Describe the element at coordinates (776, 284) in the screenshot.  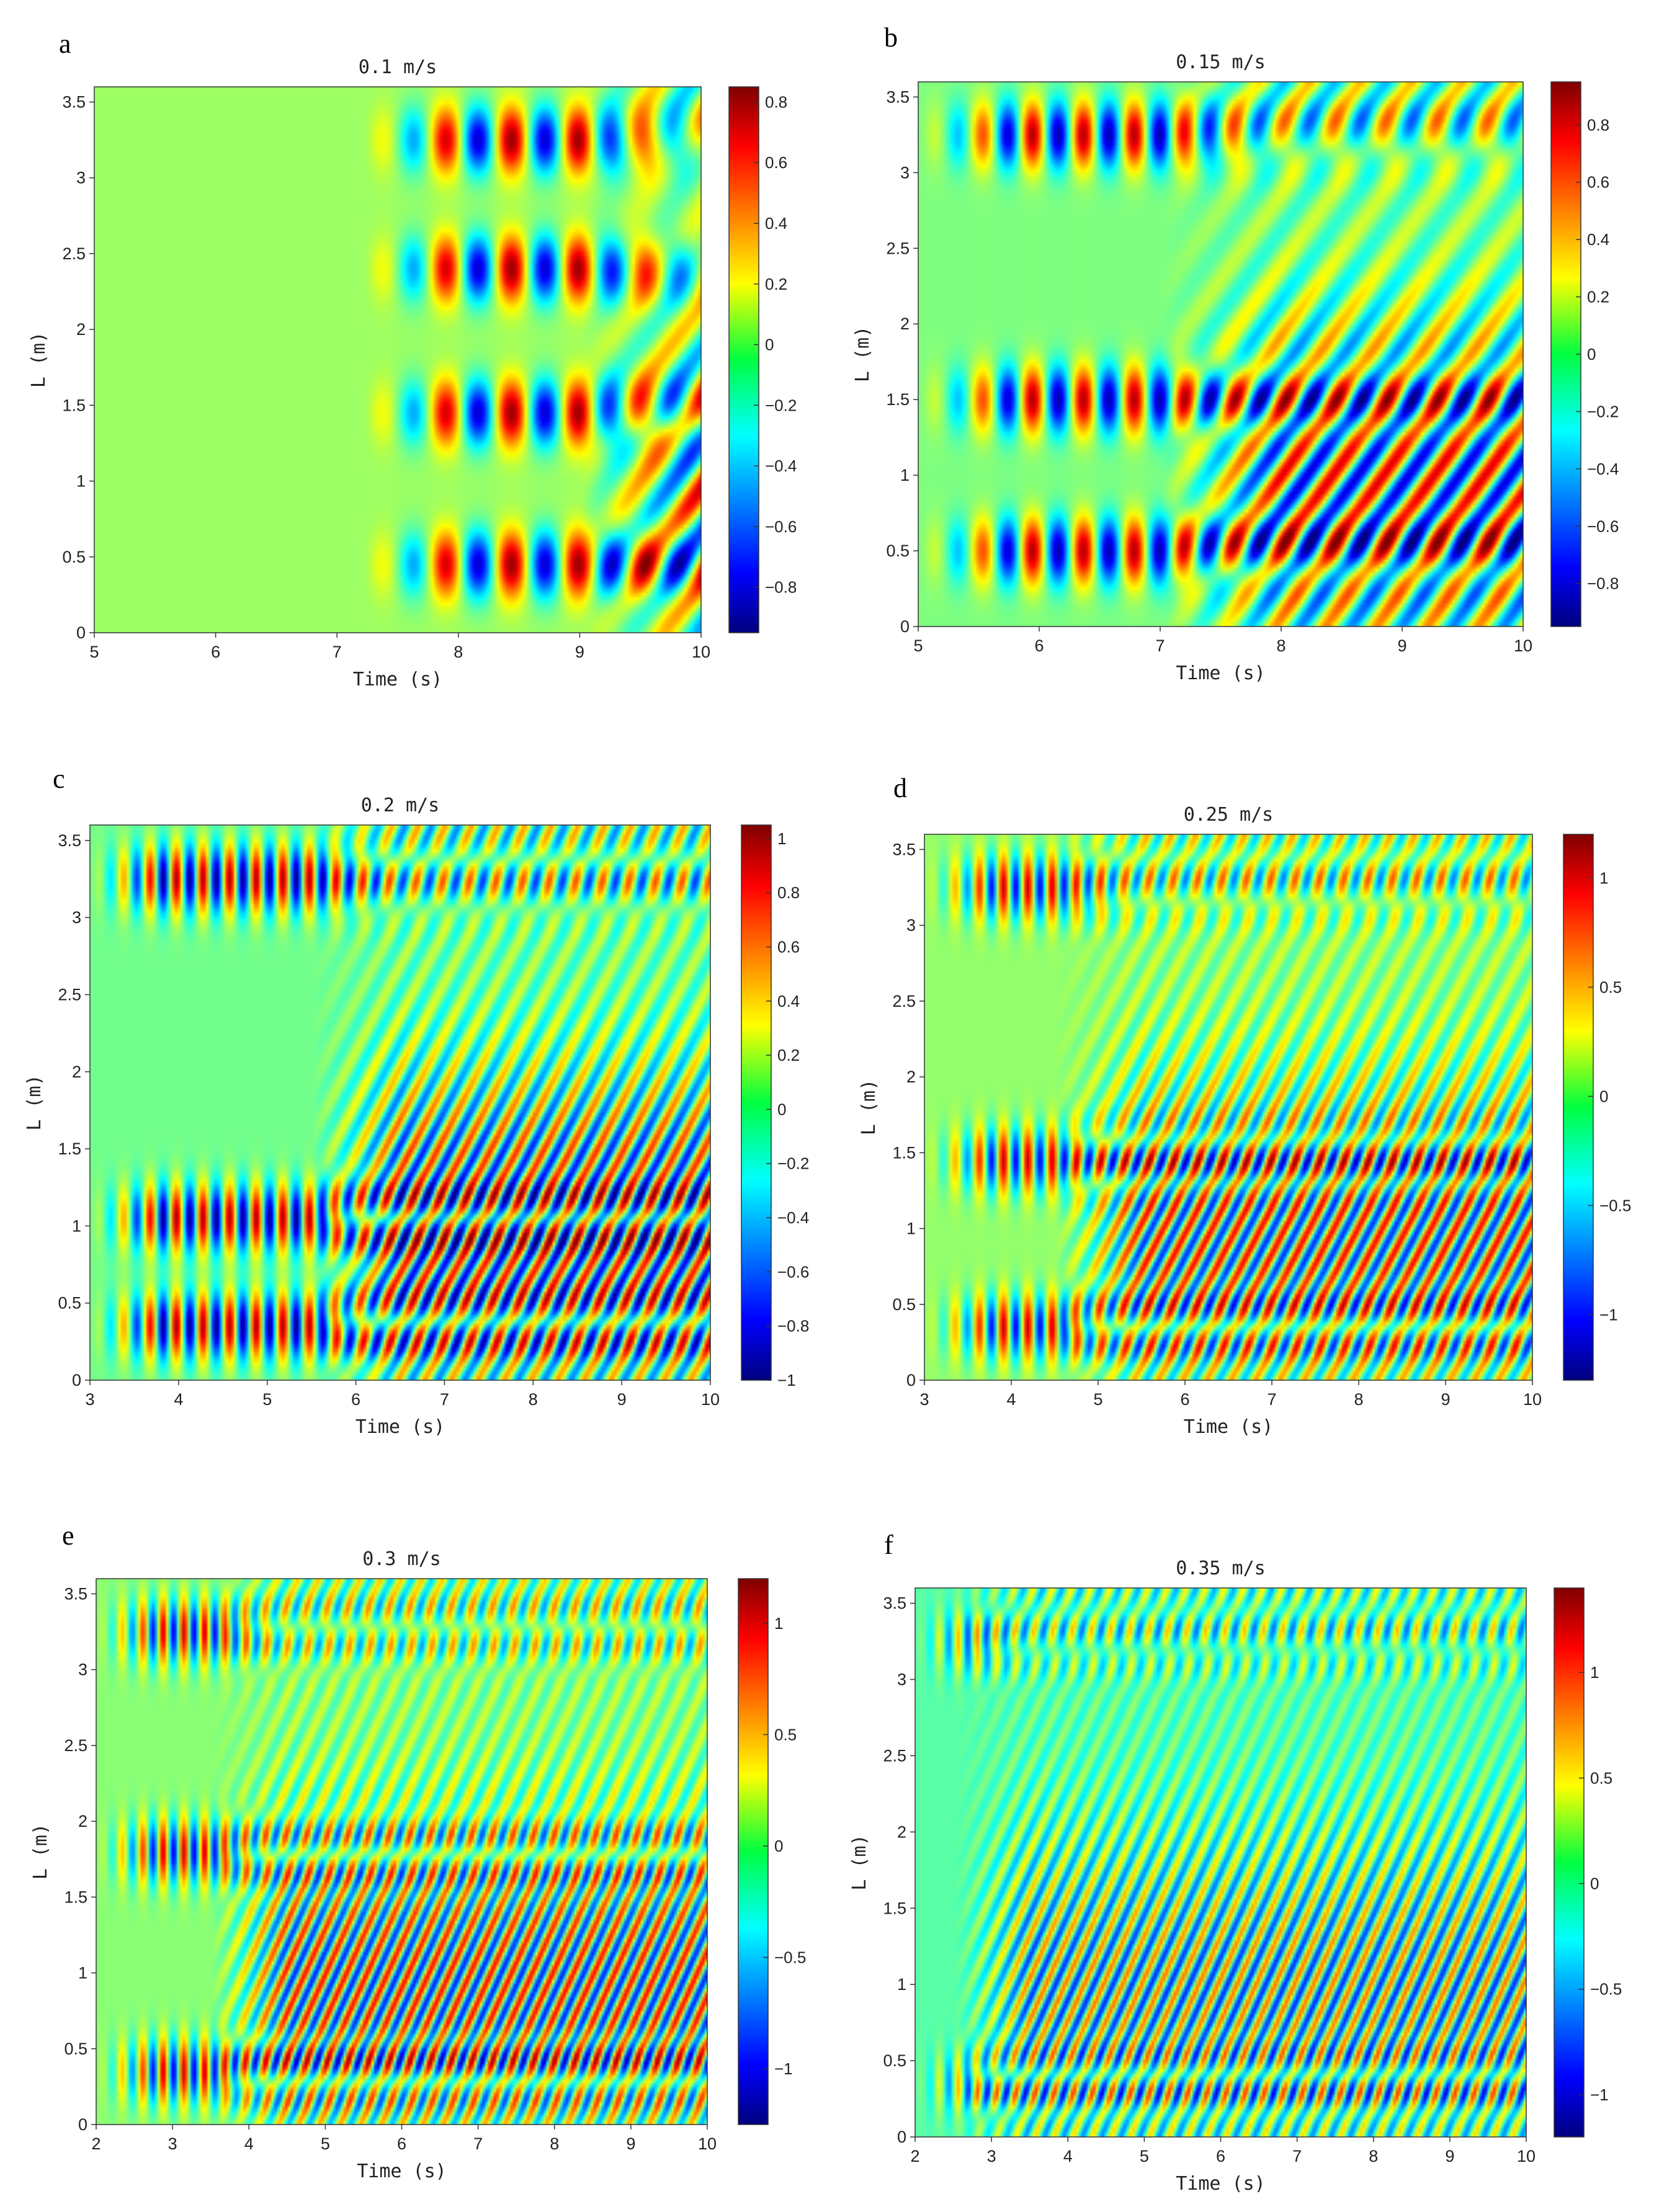
I see `colorbar-tick-label: 0.2` at that location.